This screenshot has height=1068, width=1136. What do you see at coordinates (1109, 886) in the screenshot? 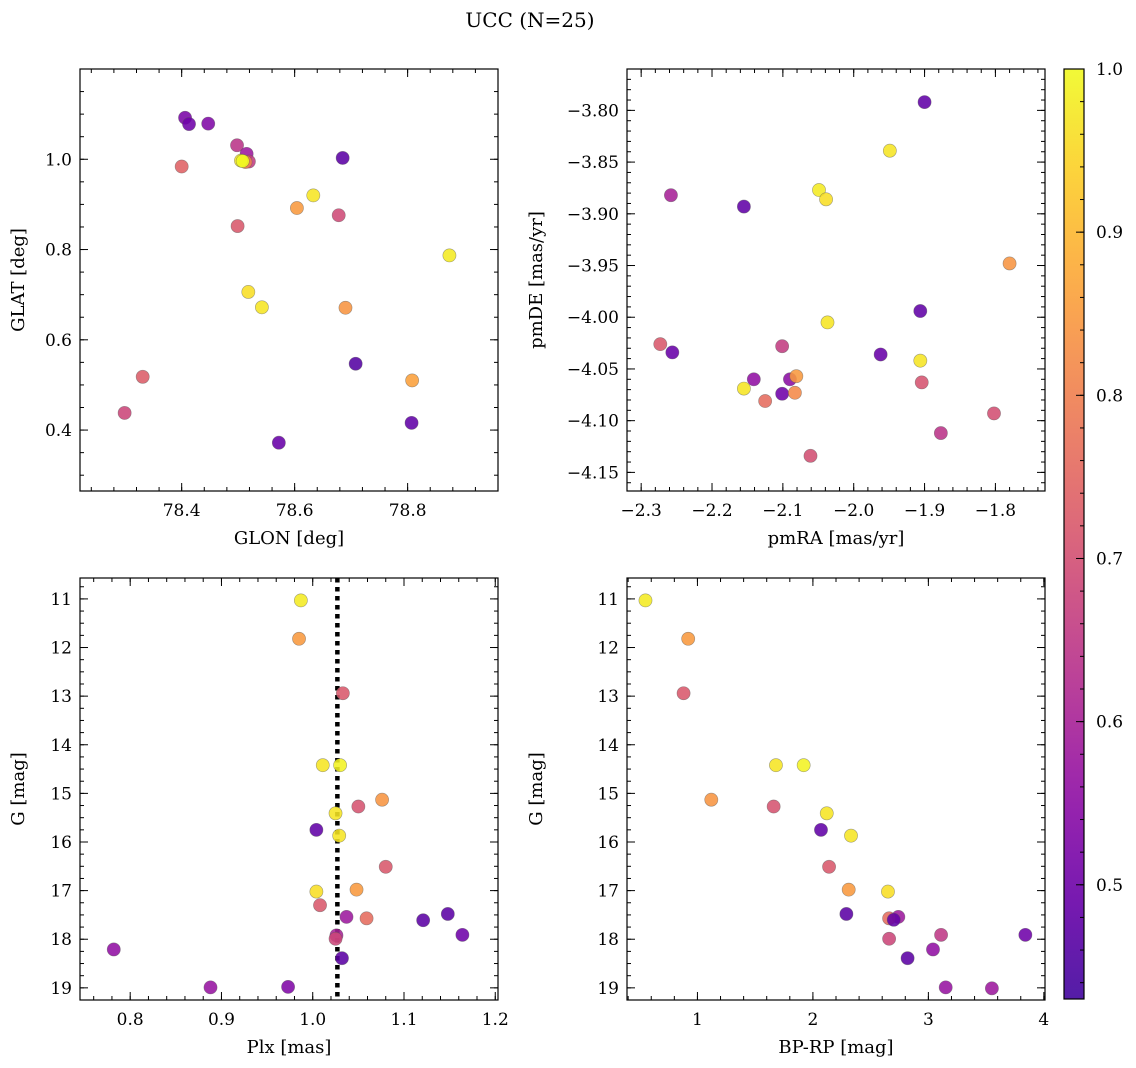
I see `colorbar-tick-label: 0.5` at bounding box center [1109, 886].